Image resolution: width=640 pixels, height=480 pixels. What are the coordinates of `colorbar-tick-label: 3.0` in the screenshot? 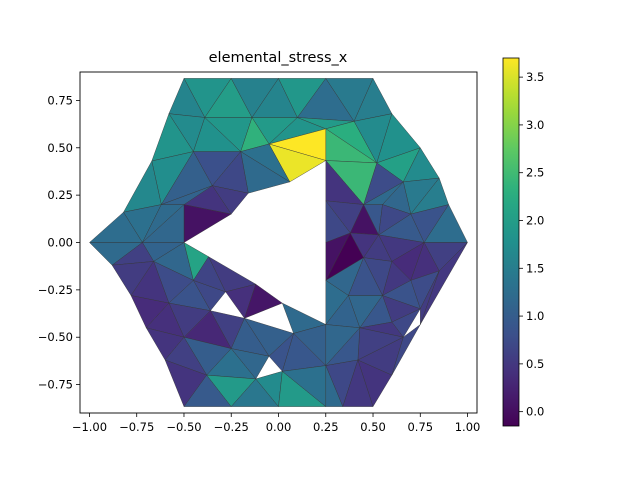 It's located at (535, 125).